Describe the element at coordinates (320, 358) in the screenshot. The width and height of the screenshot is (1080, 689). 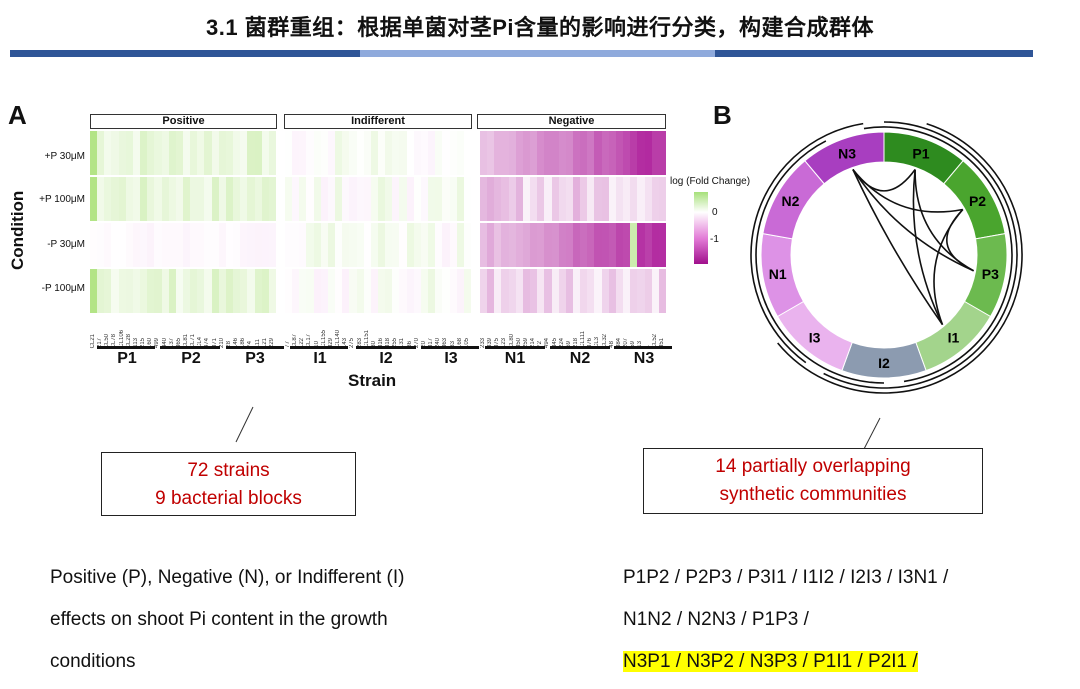
I see `block-label-i1: I1` at that location.